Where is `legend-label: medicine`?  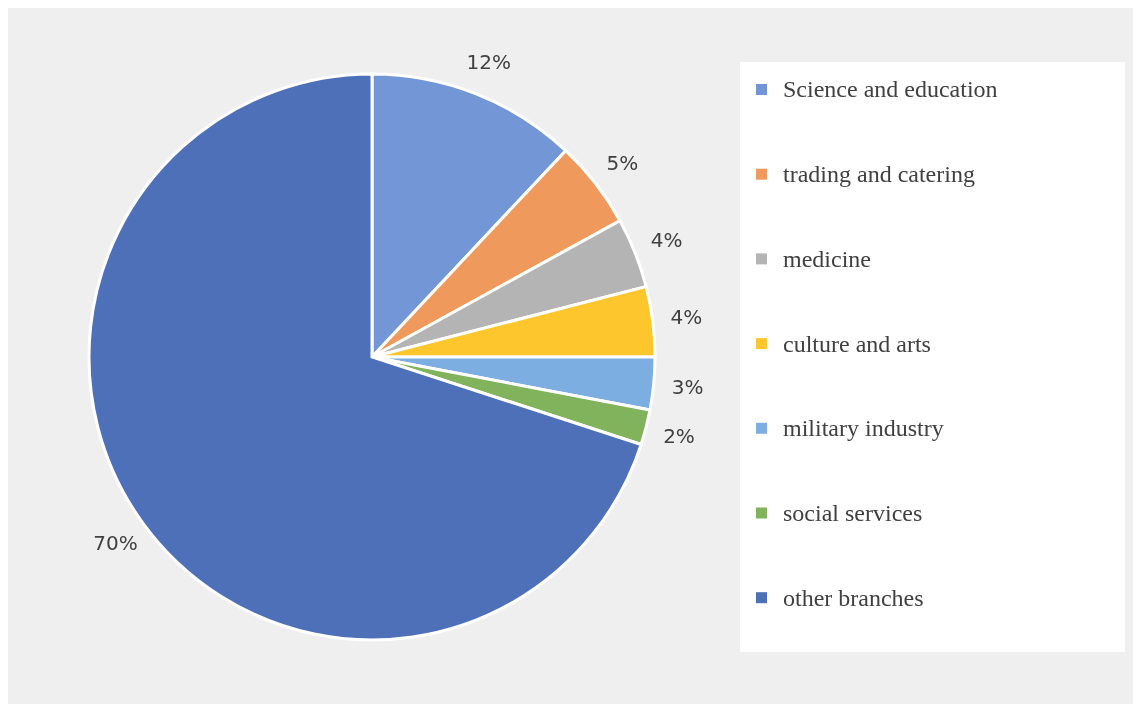
legend-label: medicine is located at coordinates (827, 258).